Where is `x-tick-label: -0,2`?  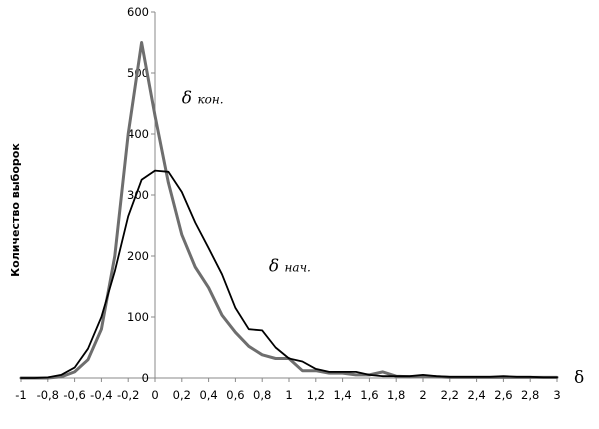
x-tick-label: -0,2 is located at coordinates (128, 395).